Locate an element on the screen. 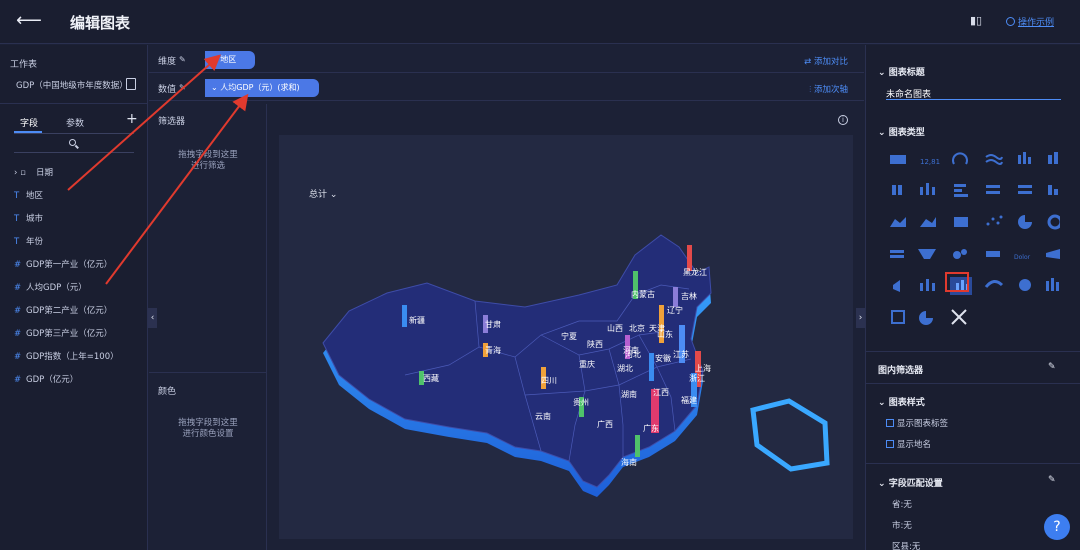 The width and height of the screenshot is (1080, 550). help-link-label: 操作示例 is located at coordinates (1036, 23).